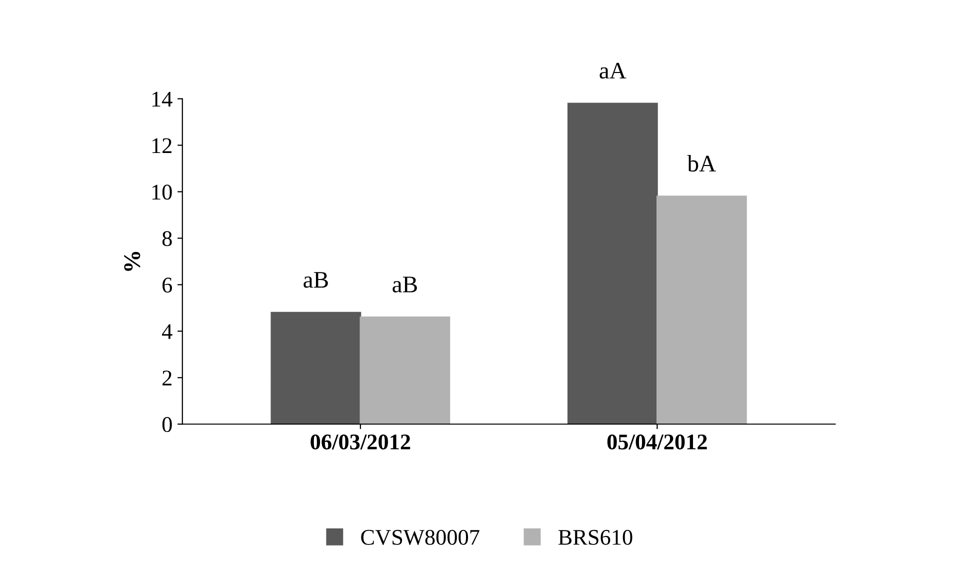 The width and height of the screenshot is (960, 581). Describe the element at coordinates (613, 70) in the screenshot. I see `annotation: aA` at that location.